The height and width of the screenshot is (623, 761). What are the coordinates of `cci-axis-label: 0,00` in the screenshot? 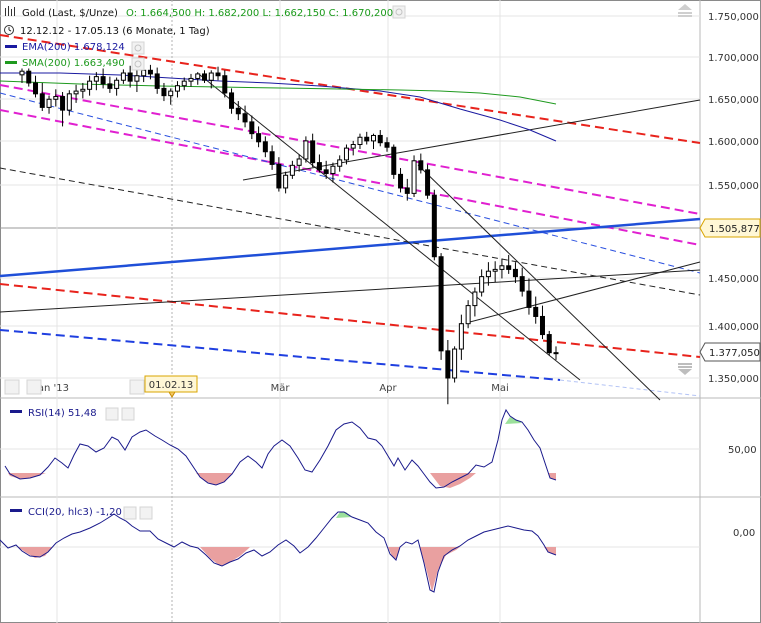 It's located at (744, 533).